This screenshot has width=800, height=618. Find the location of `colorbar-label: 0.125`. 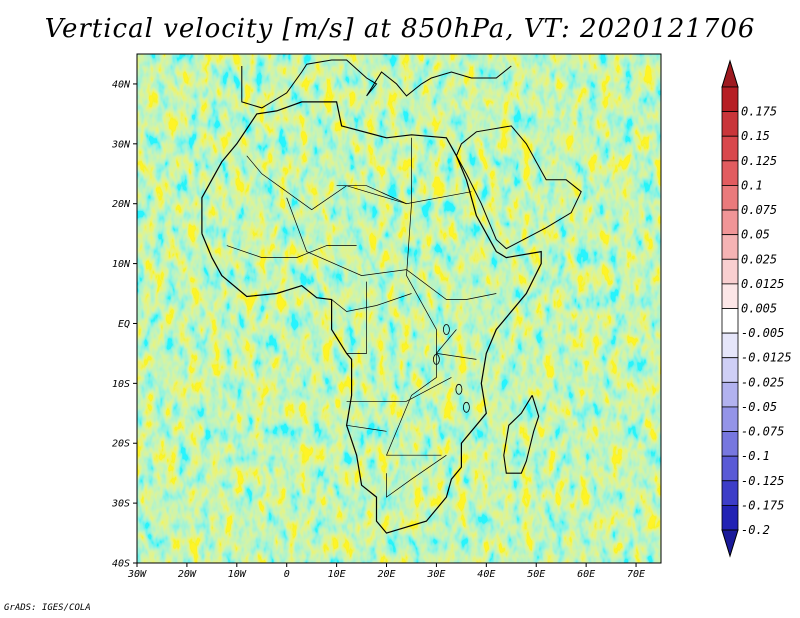

colorbar-label: 0.125 is located at coordinates (759, 161).